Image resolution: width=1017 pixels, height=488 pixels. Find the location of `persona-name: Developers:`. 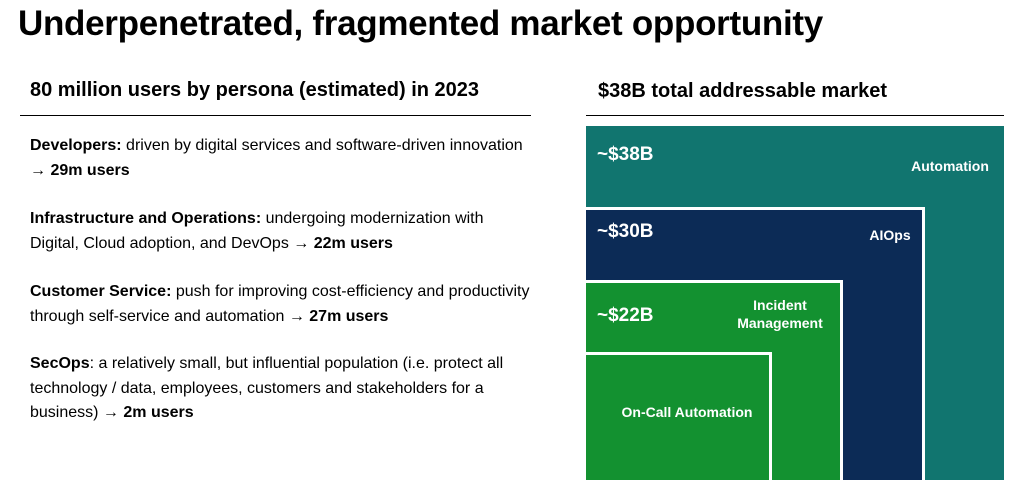

persona-name: Developers: is located at coordinates (76, 145).